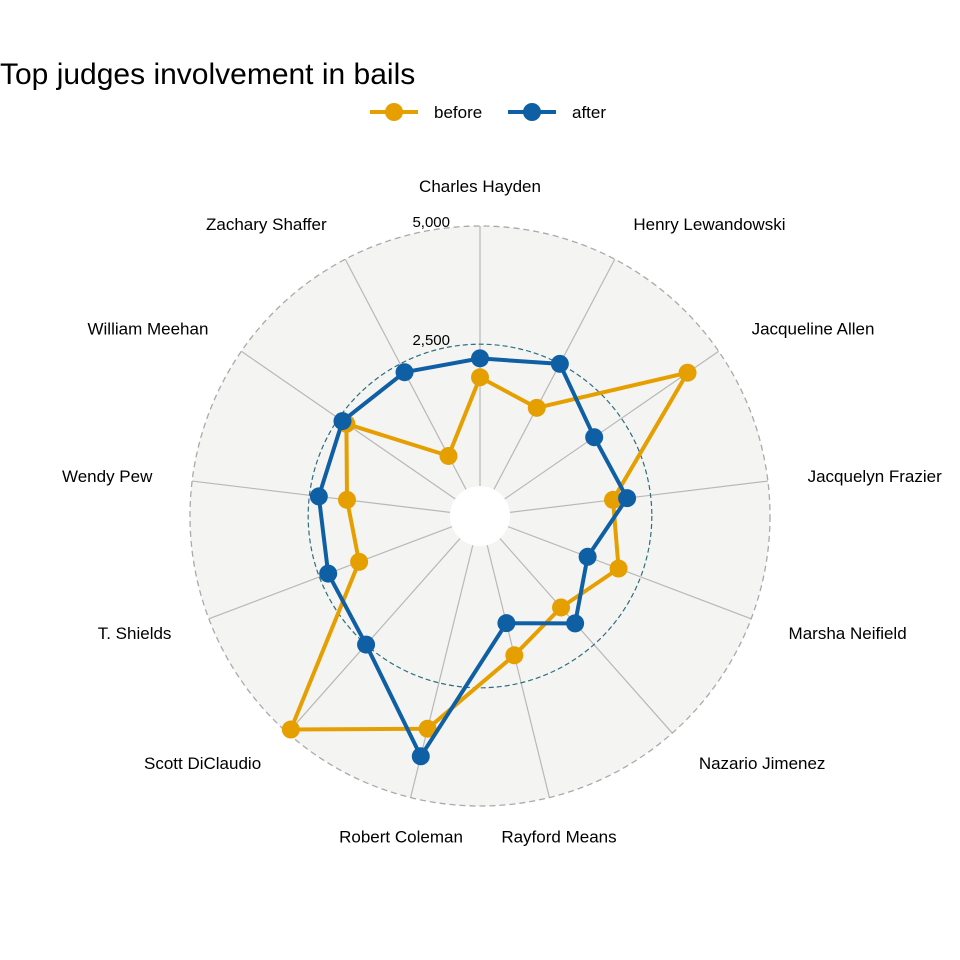 Image resolution: width=960 pixels, height=960 pixels. I want to click on series-after, so click(473, 557).